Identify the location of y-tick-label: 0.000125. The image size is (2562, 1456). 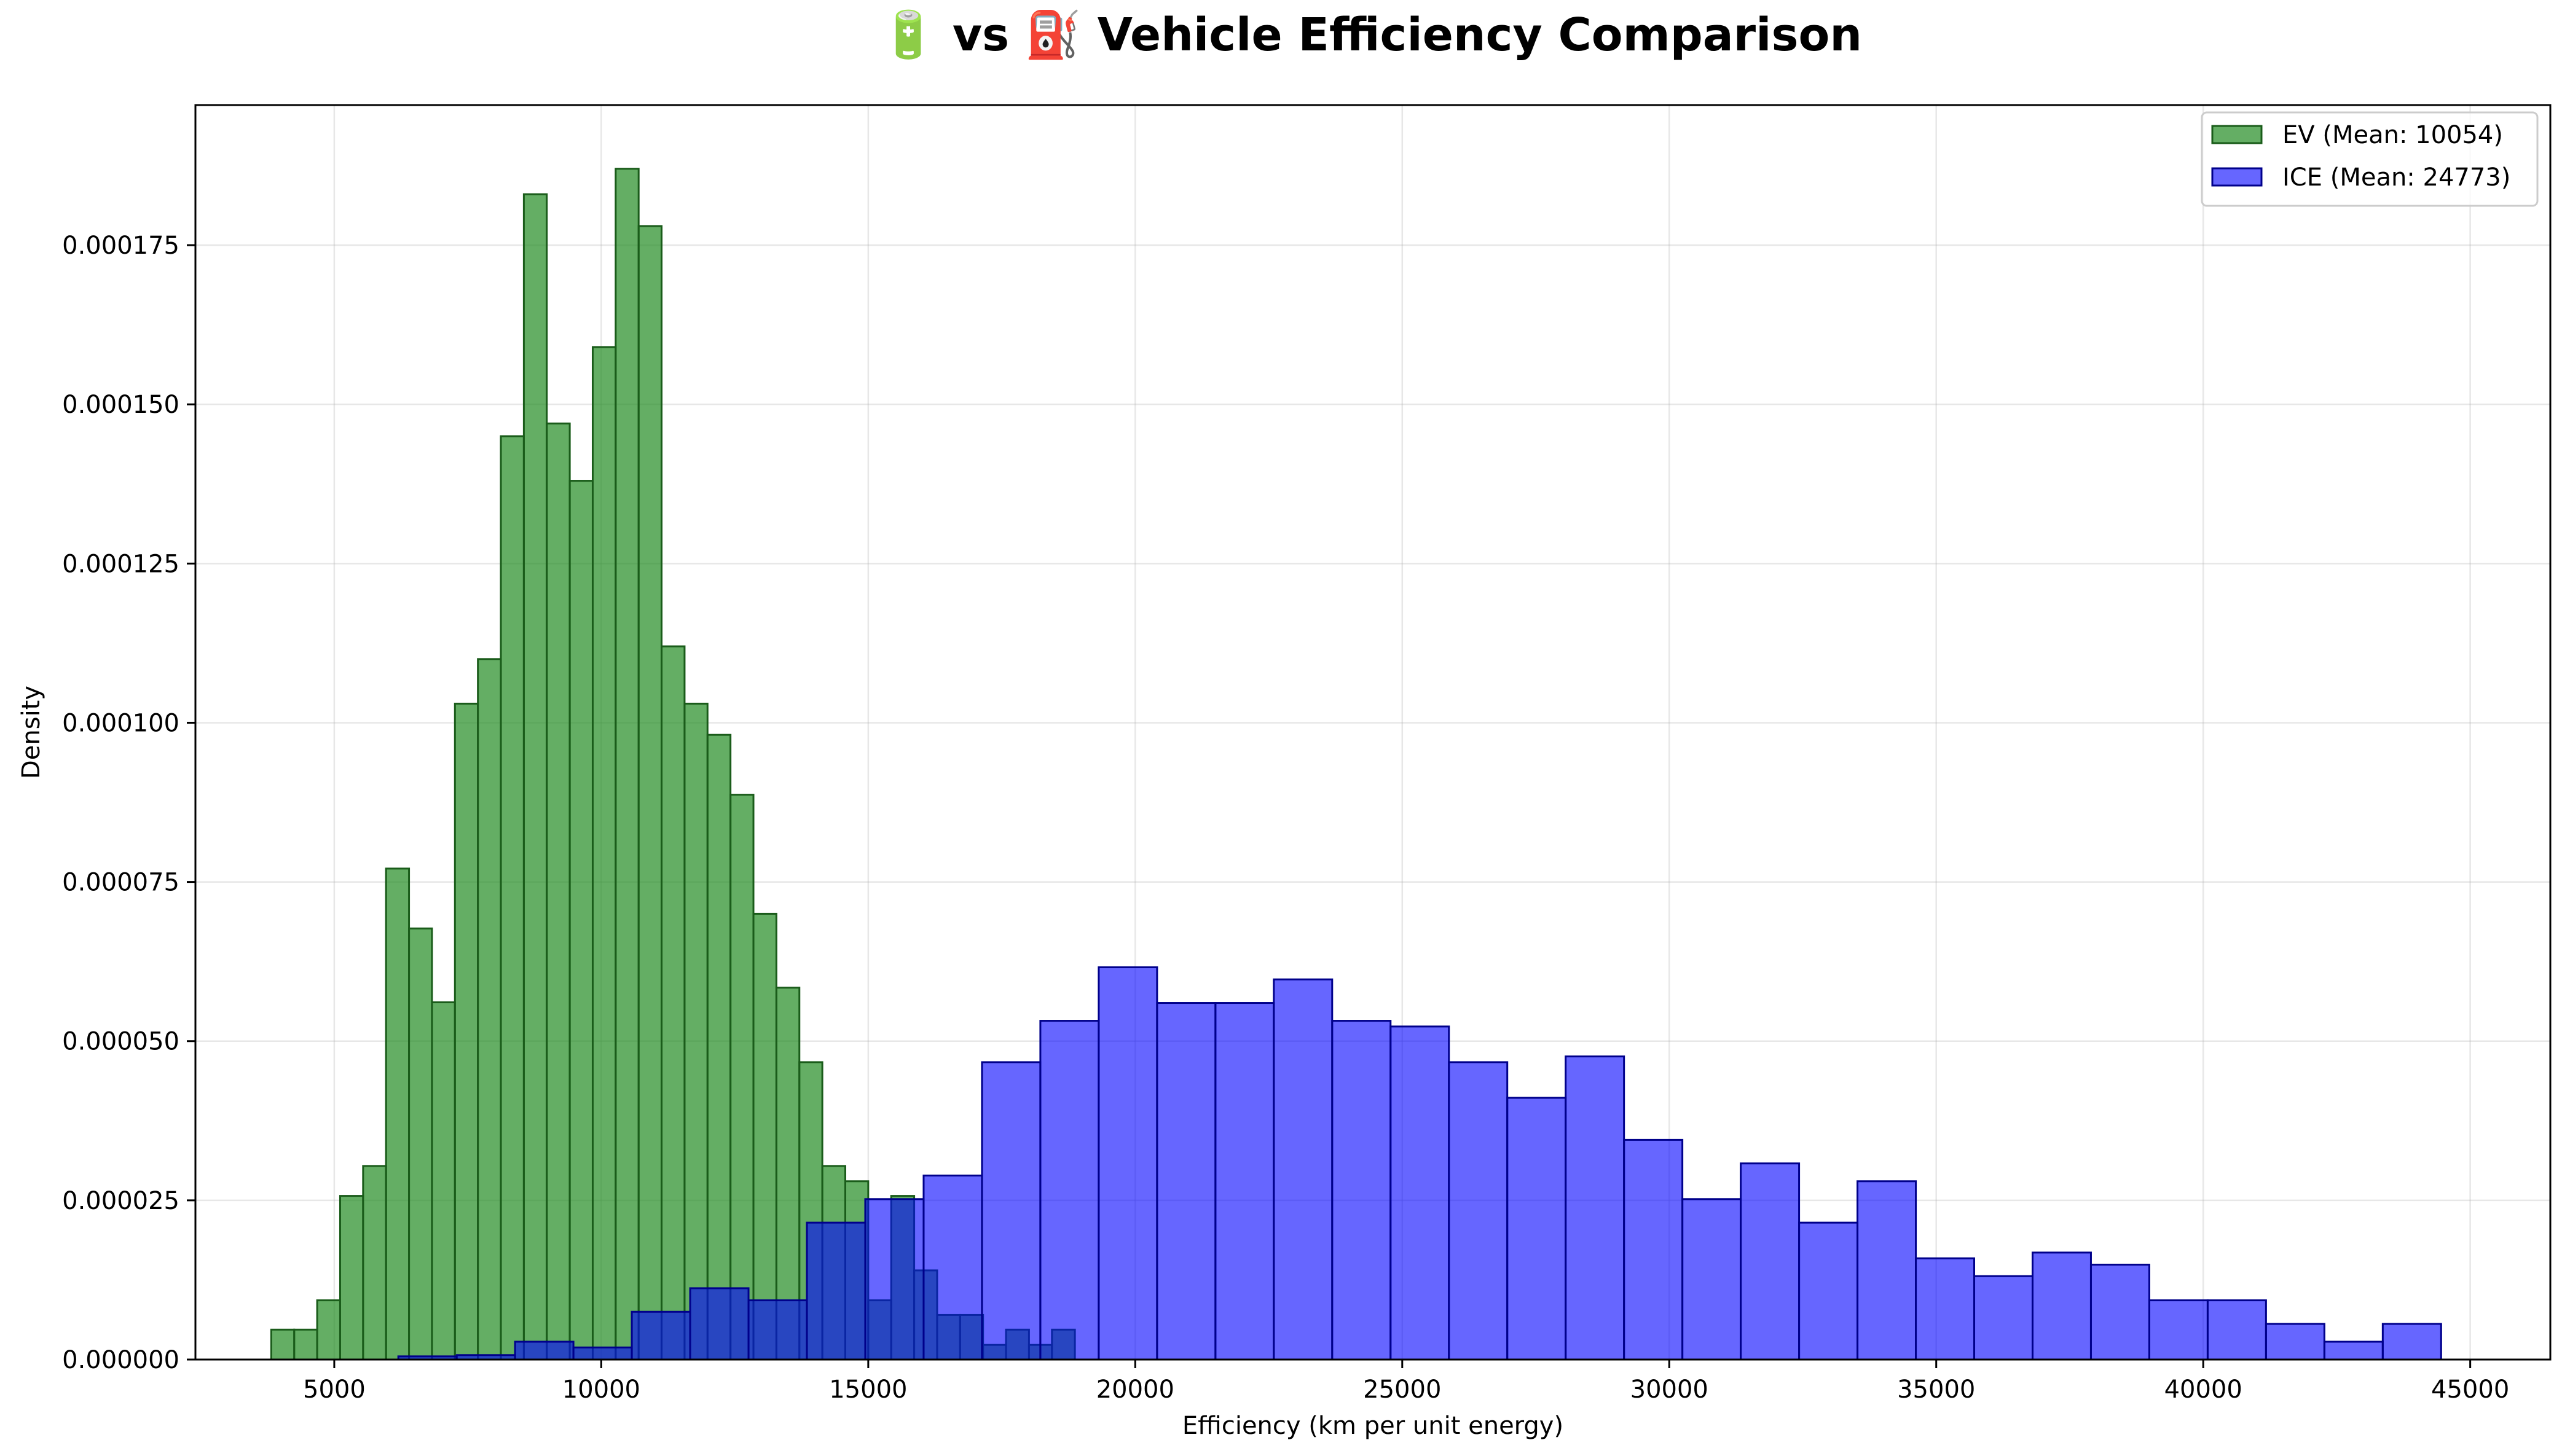
(120, 564).